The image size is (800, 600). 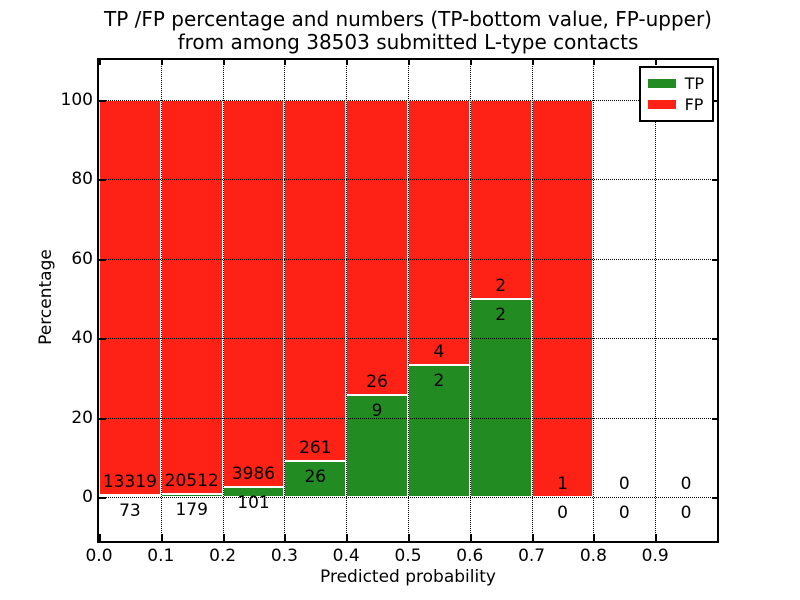 What do you see at coordinates (655, 556) in the screenshot?
I see `x-tick-label: 0.9` at bounding box center [655, 556].